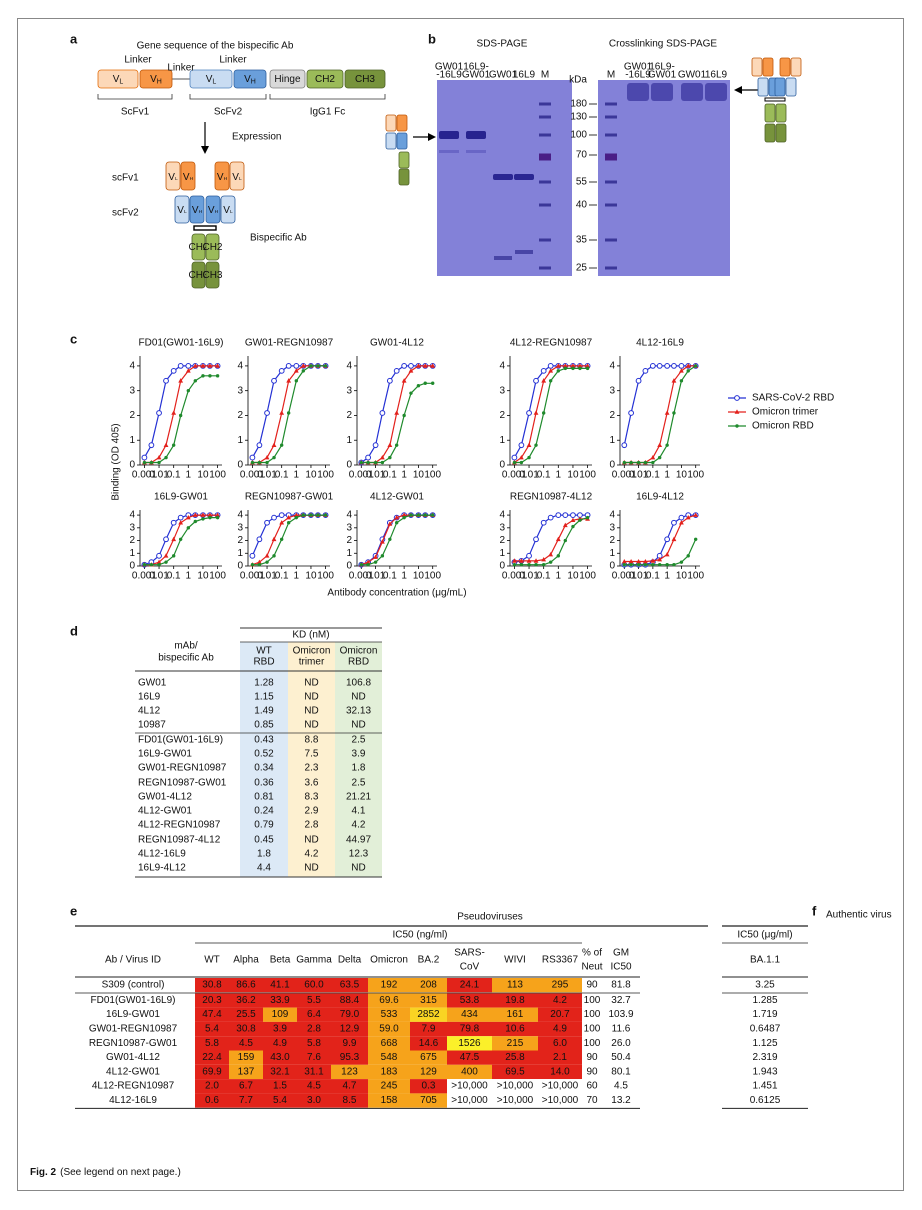  What do you see at coordinates (349, 566) in the screenshot?
I see `y-tick-label: 0` at bounding box center [349, 566].